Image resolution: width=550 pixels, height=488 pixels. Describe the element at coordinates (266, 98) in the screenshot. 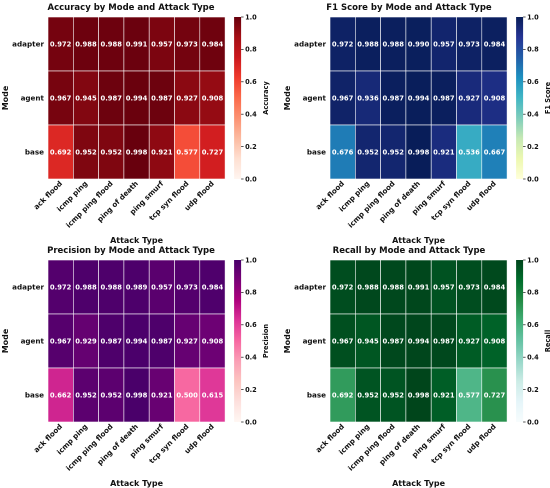

I see `colorbar-label: Accuracy` at that location.